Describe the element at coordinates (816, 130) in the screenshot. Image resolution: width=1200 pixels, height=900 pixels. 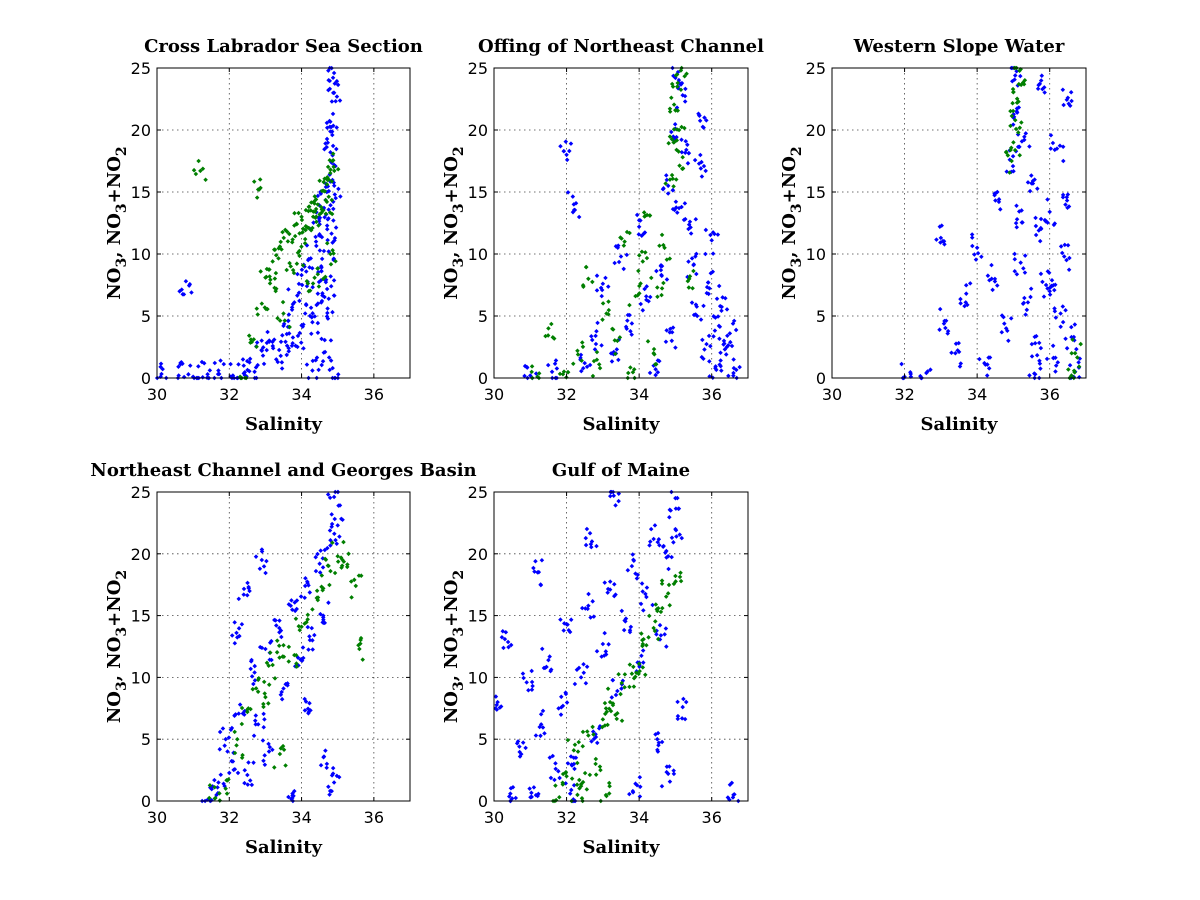
I see `y-tick-label: 20` at that location.